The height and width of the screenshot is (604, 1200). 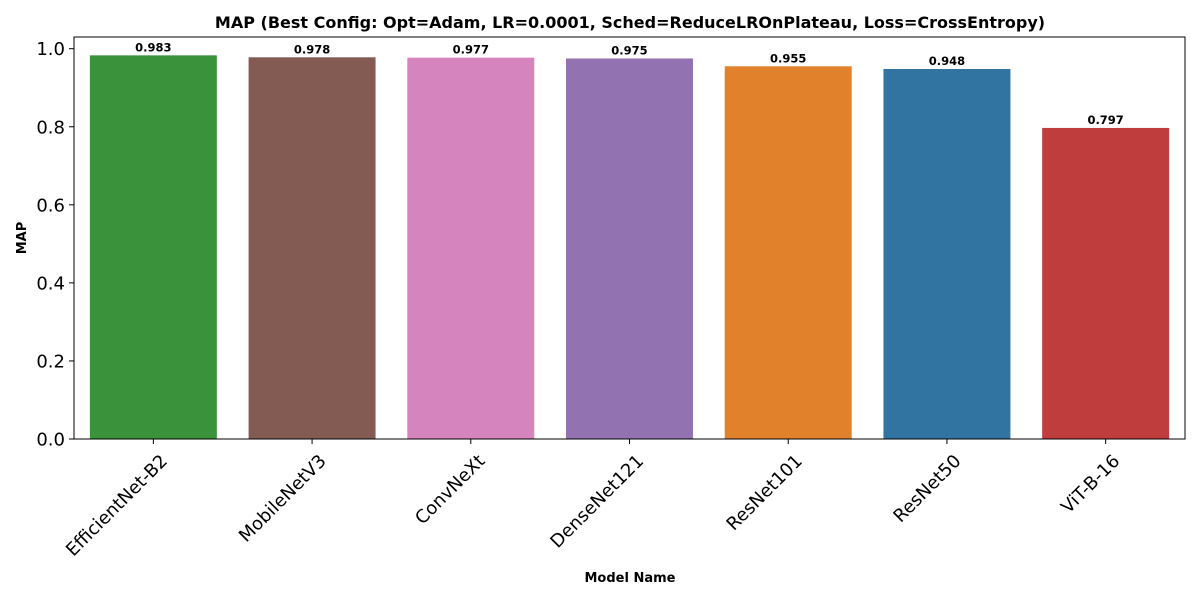 I want to click on y-tick-label: 0.6, so click(x=50, y=205).